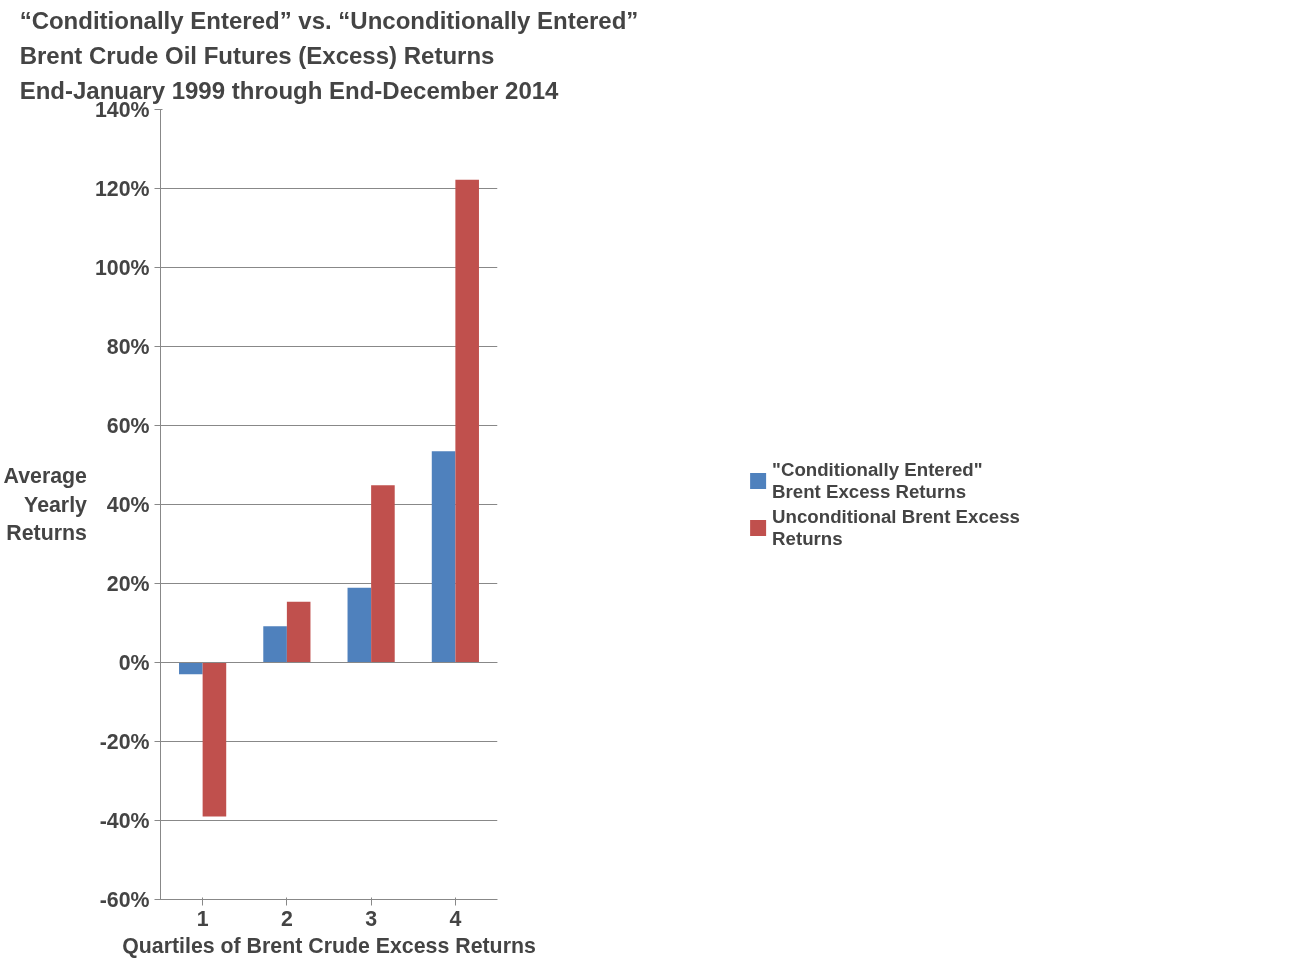  Describe the element at coordinates (128, 504) in the screenshot. I see `y-tick-label: 40%` at that location.